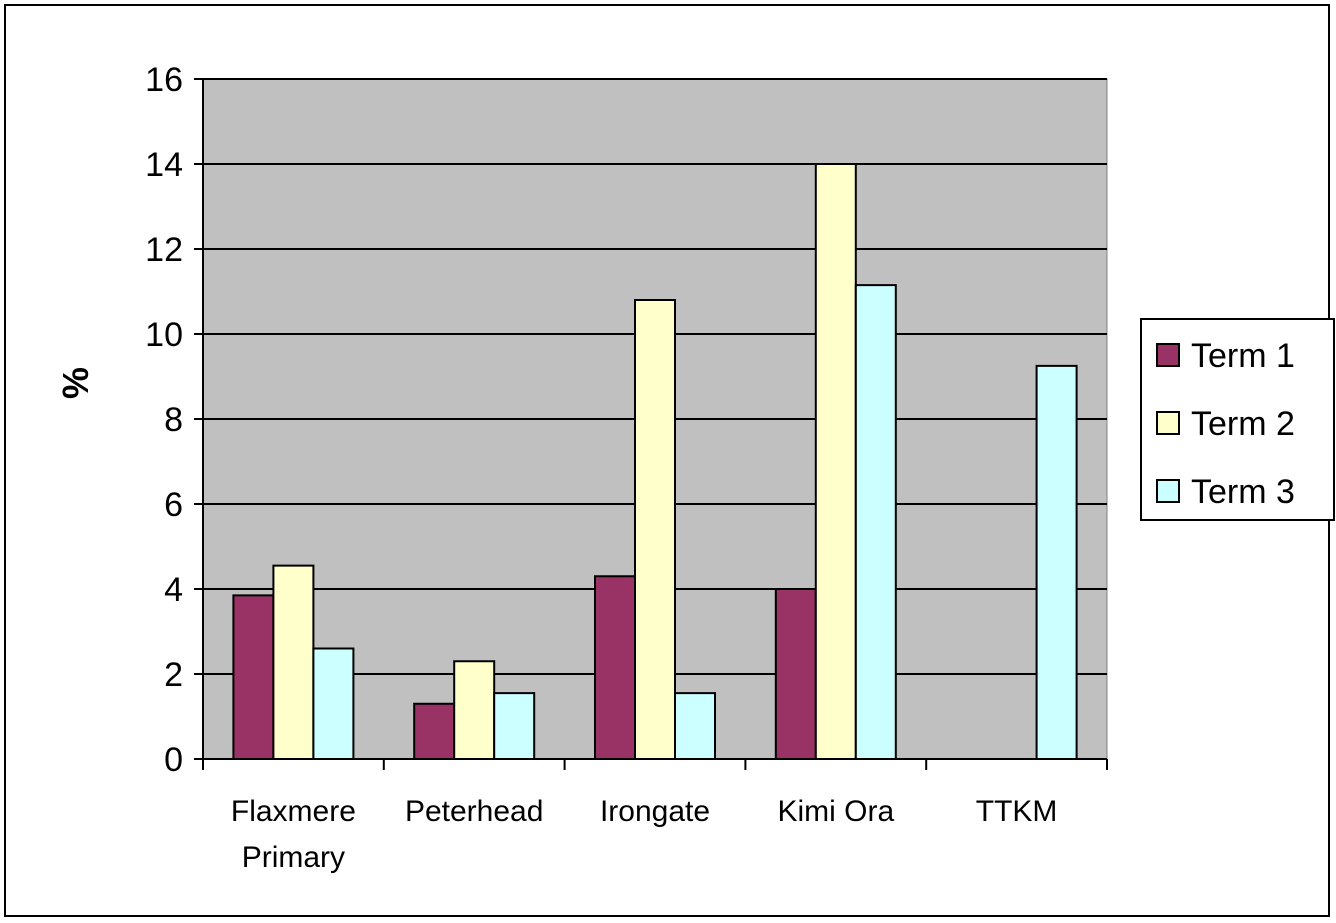 Image resolution: width=1336 pixels, height=923 pixels. What do you see at coordinates (655, 811) in the screenshot?
I see `x-tick-label: Irongate` at bounding box center [655, 811].